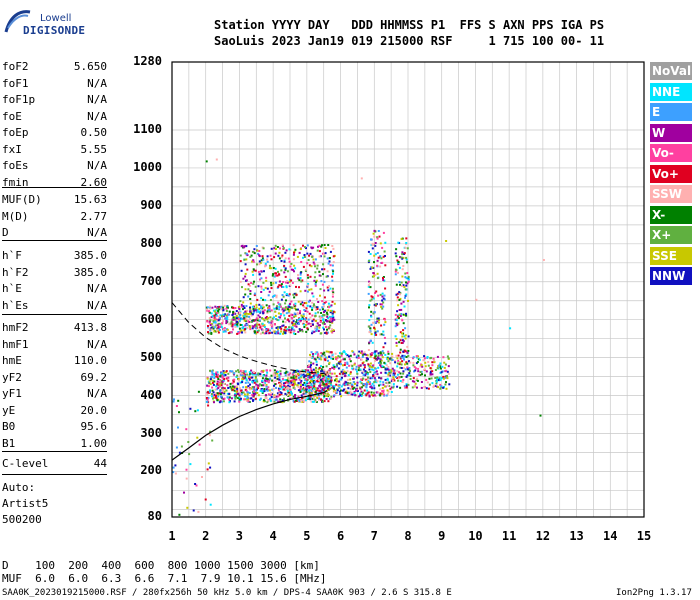  Describe the element at coordinates (610, 536) in the screenshot. I see `x-tick-label: 14` at that location.